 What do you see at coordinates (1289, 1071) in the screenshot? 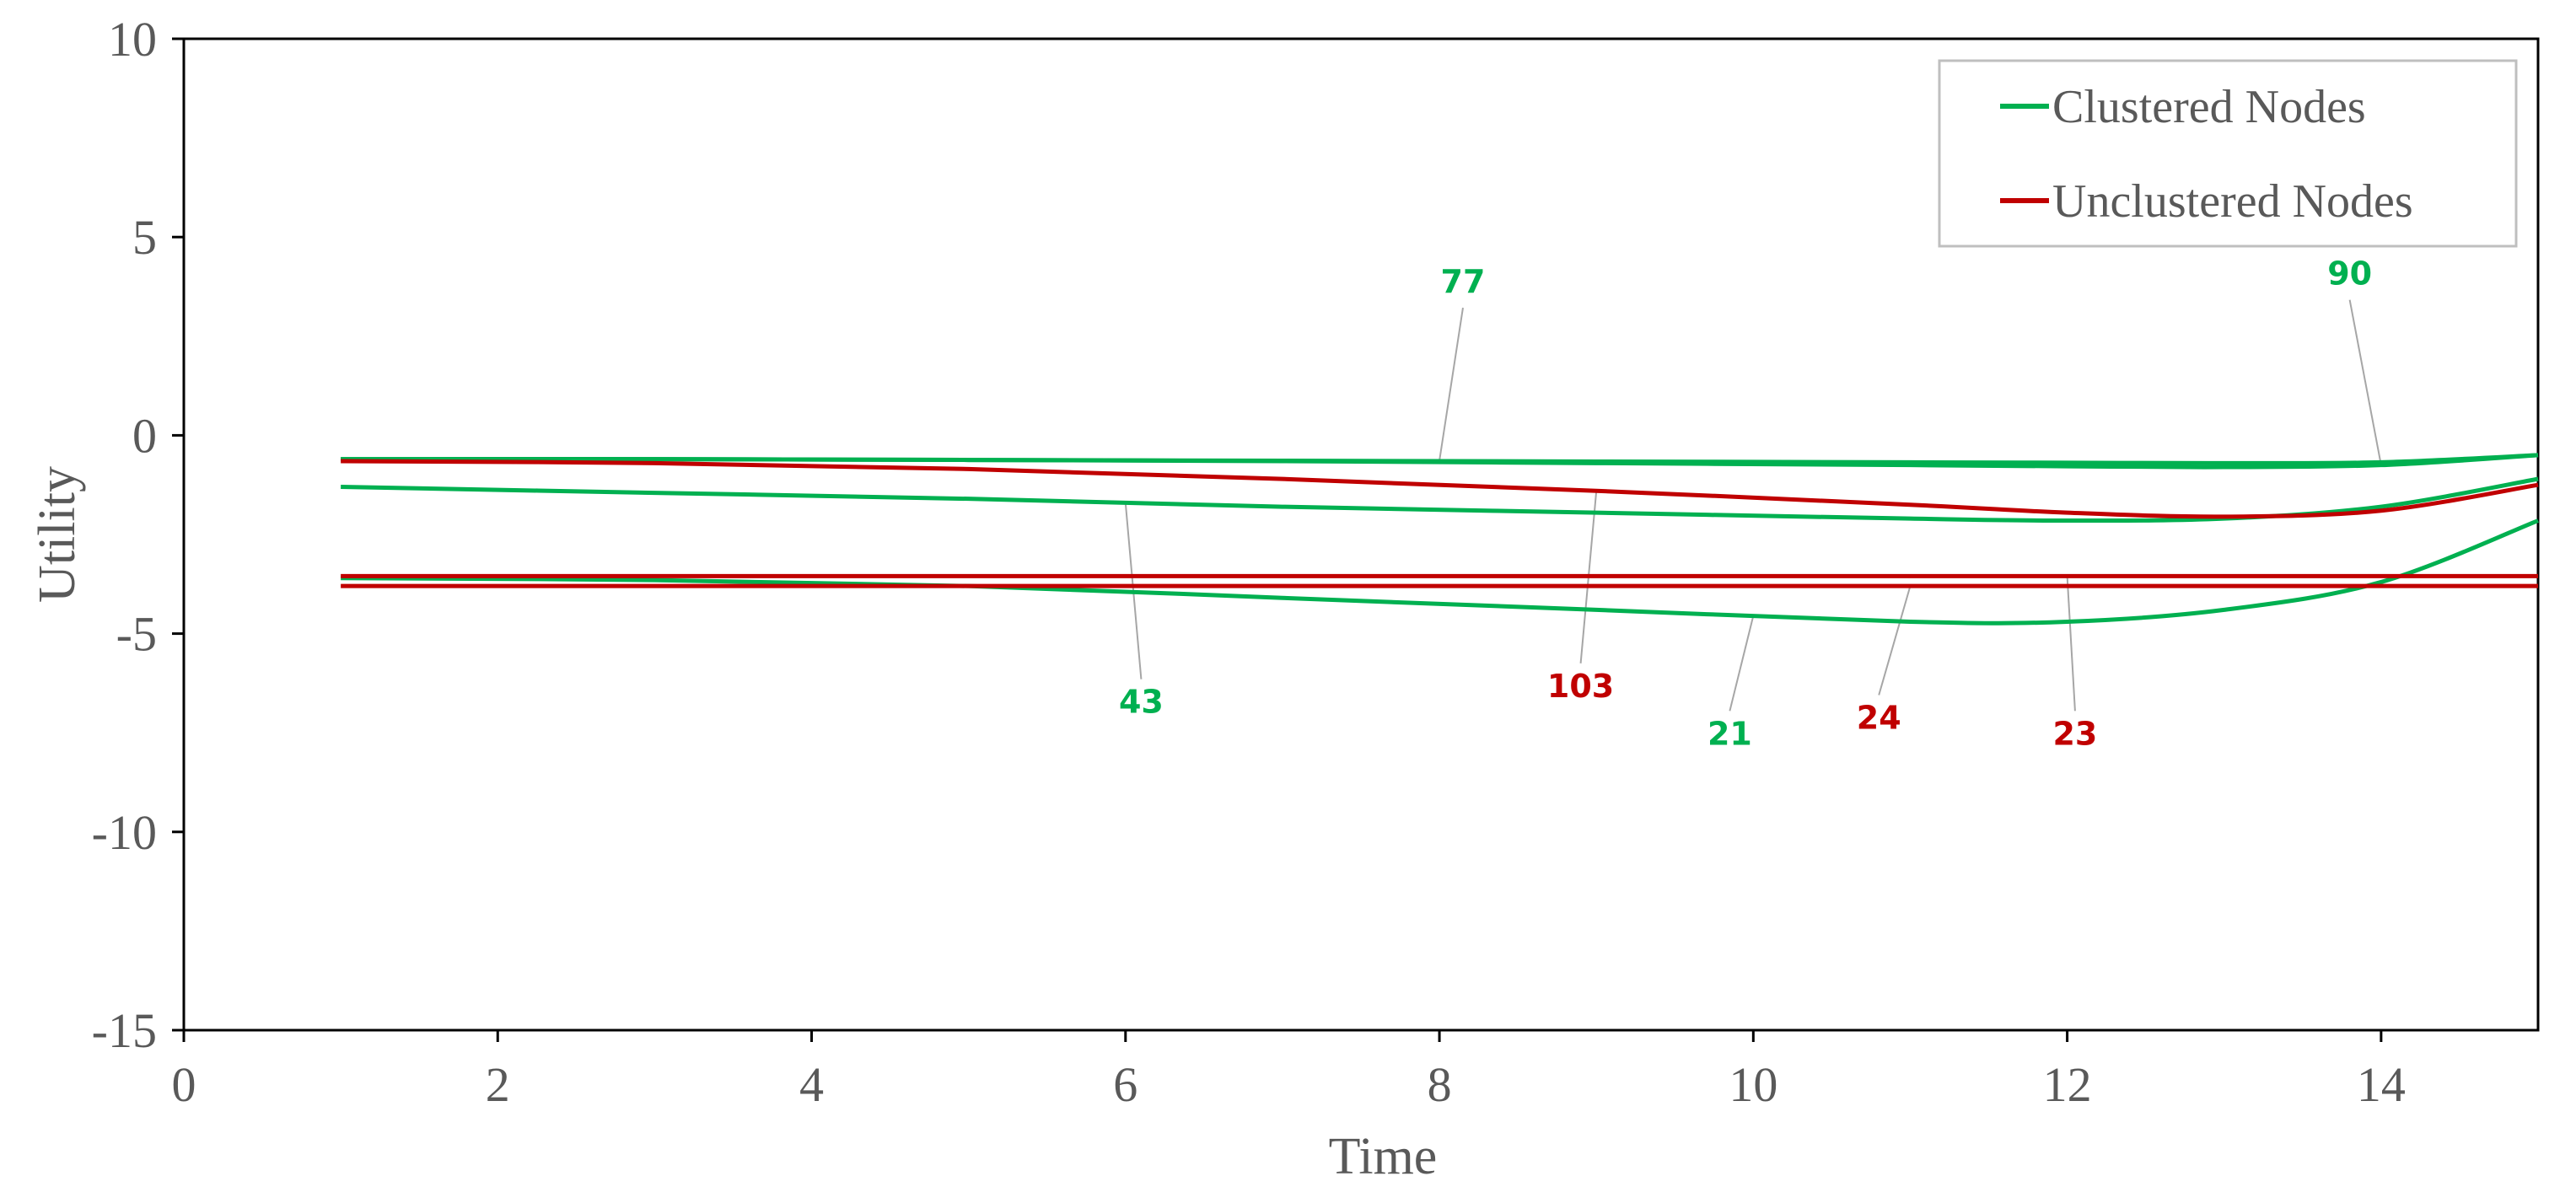
I see `x-axis-ticks: 0 2 4 6 8 10 12 14` at bounding box center [1289, 1071].